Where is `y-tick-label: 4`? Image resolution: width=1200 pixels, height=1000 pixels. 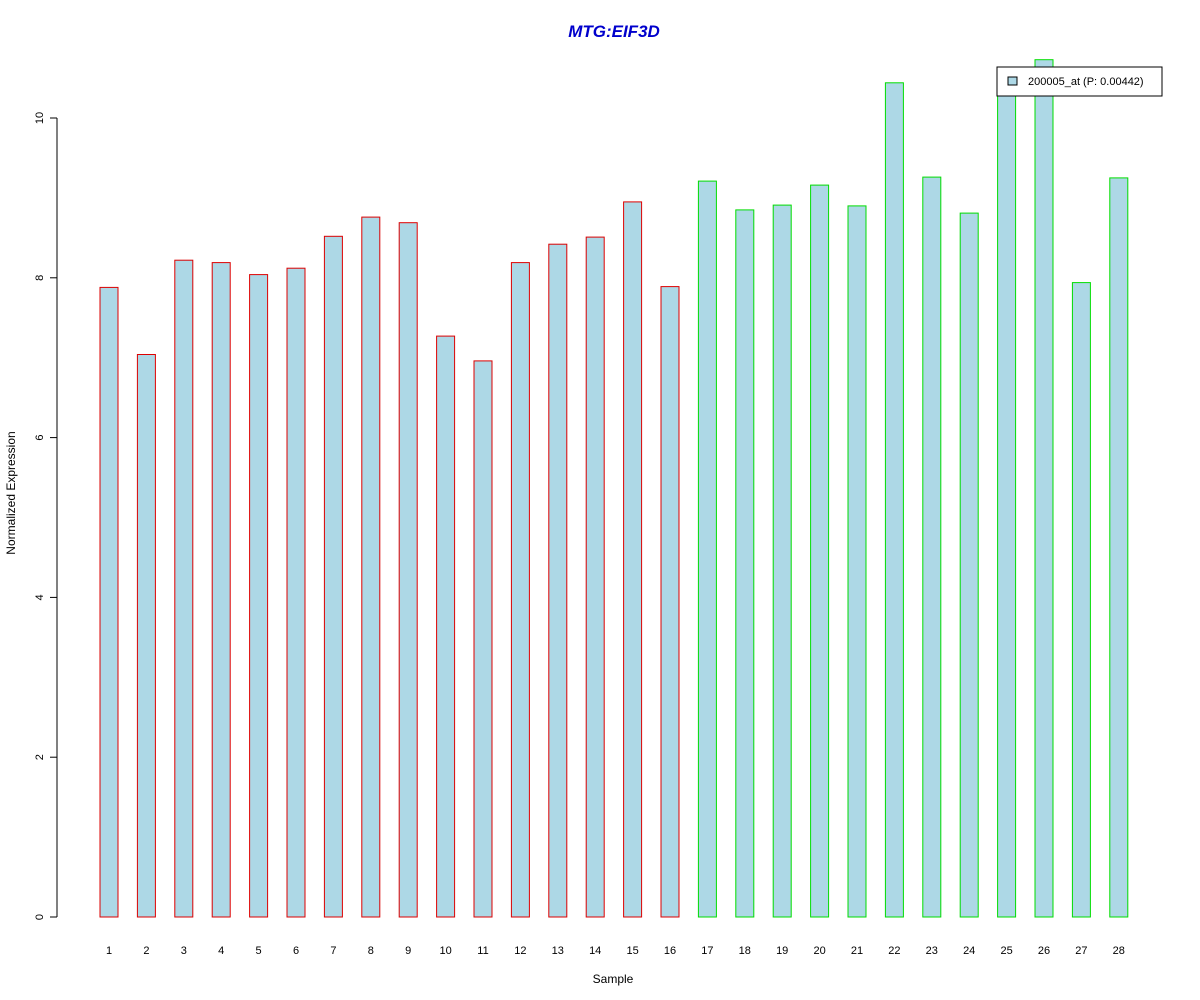 y-tick-label: 4 is located at coordinates (40, 597).